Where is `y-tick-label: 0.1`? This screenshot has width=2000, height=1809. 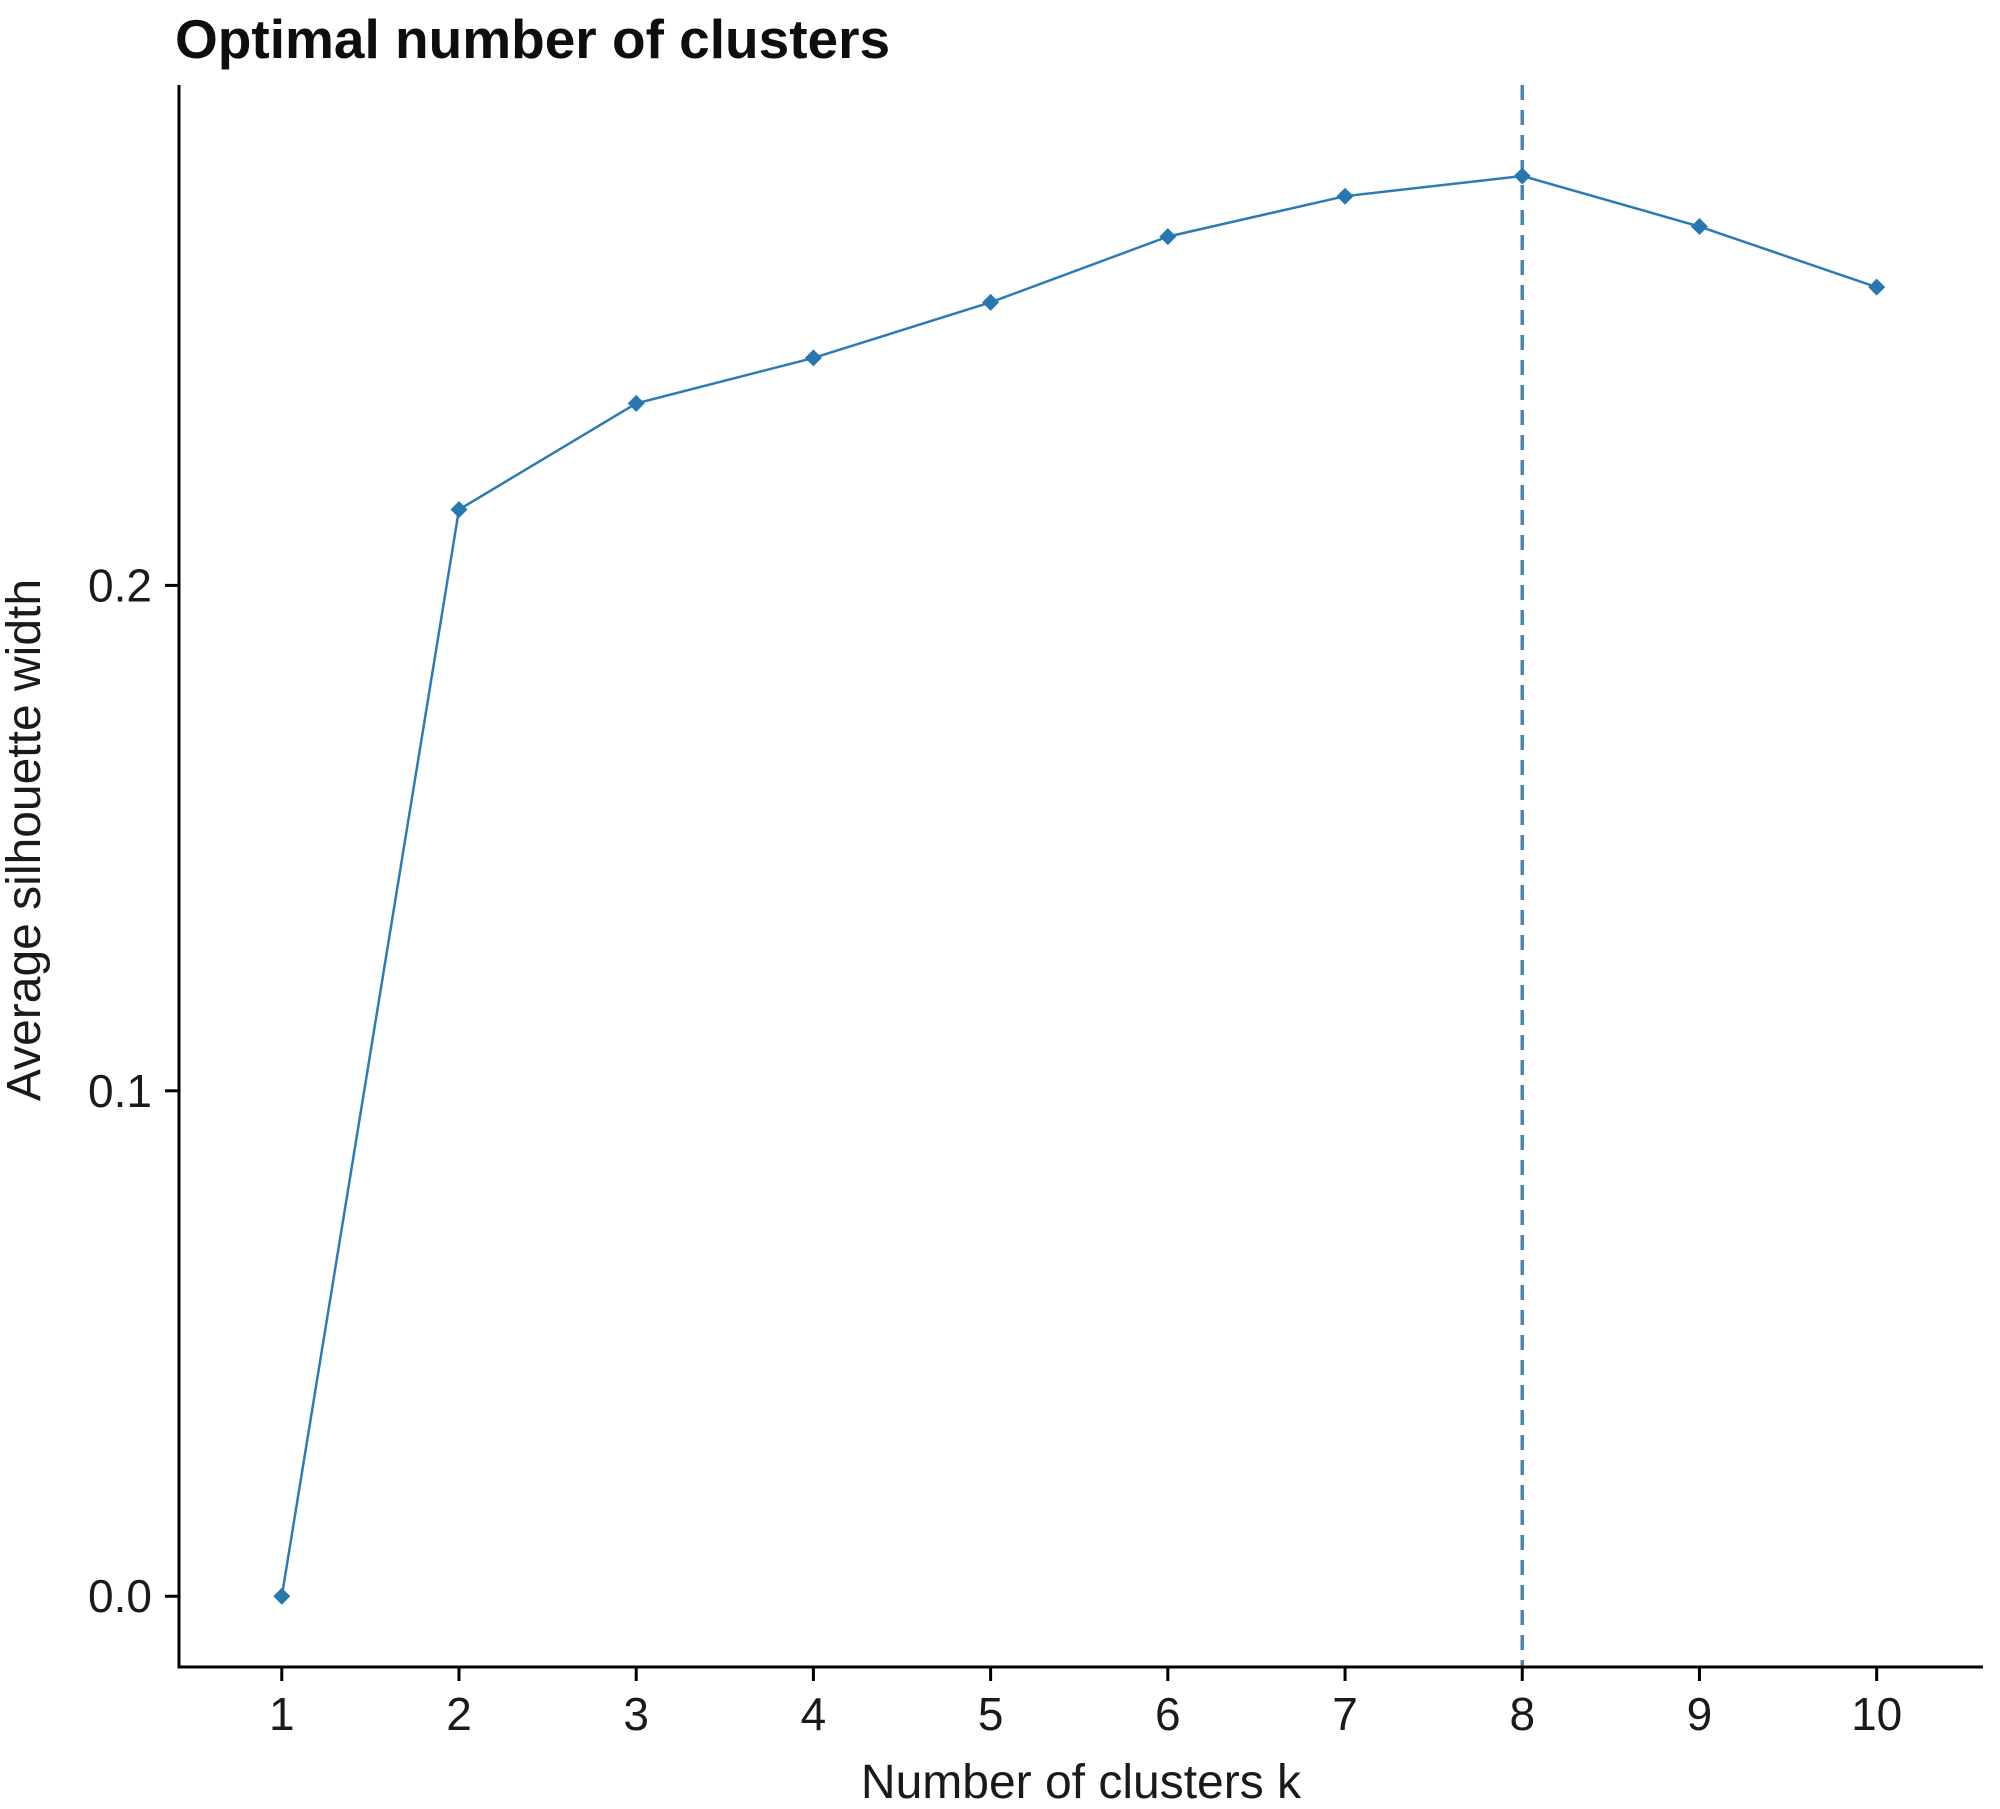
y-tick-label: 0.1 is located at coordinates (120, 1091).